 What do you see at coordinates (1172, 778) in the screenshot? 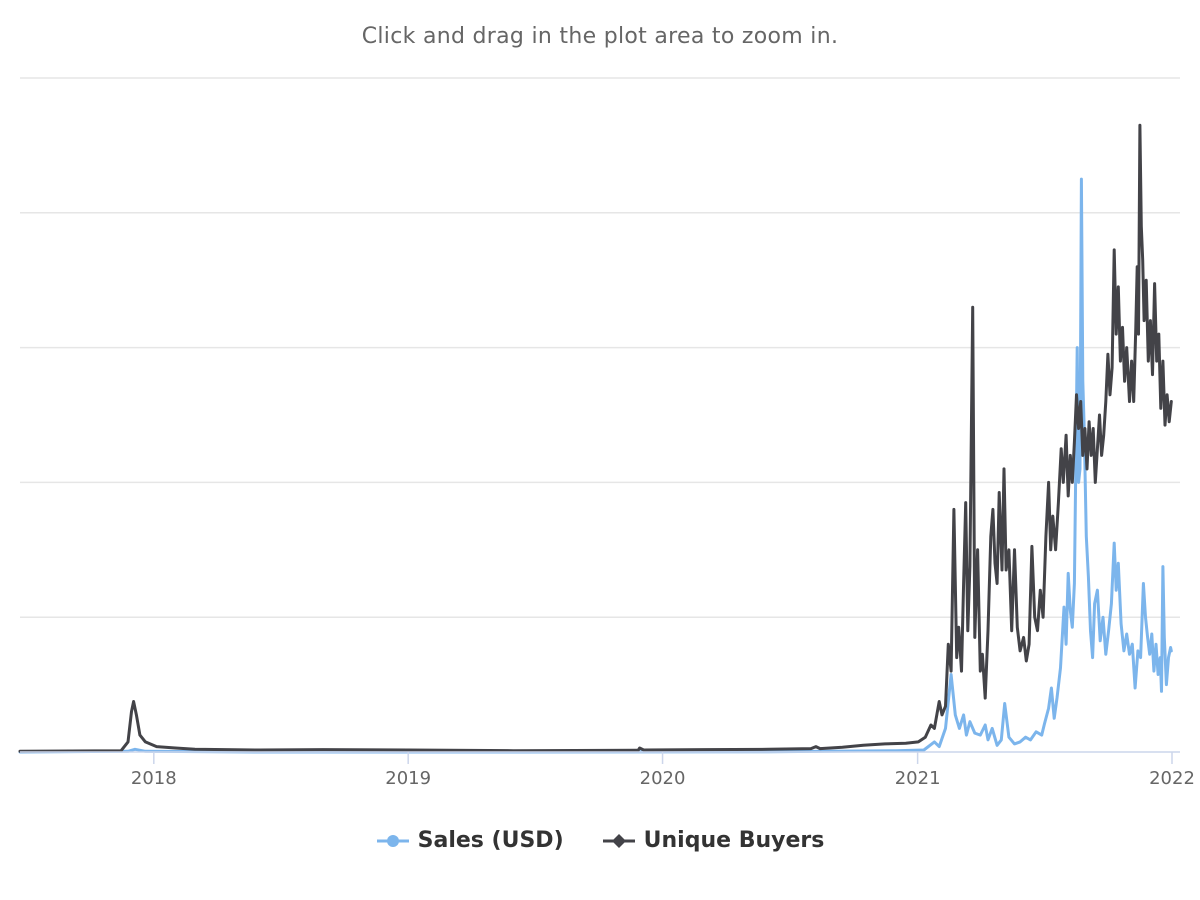
I see `x-tick-label: 2022` at bounding box center [1172, 778].